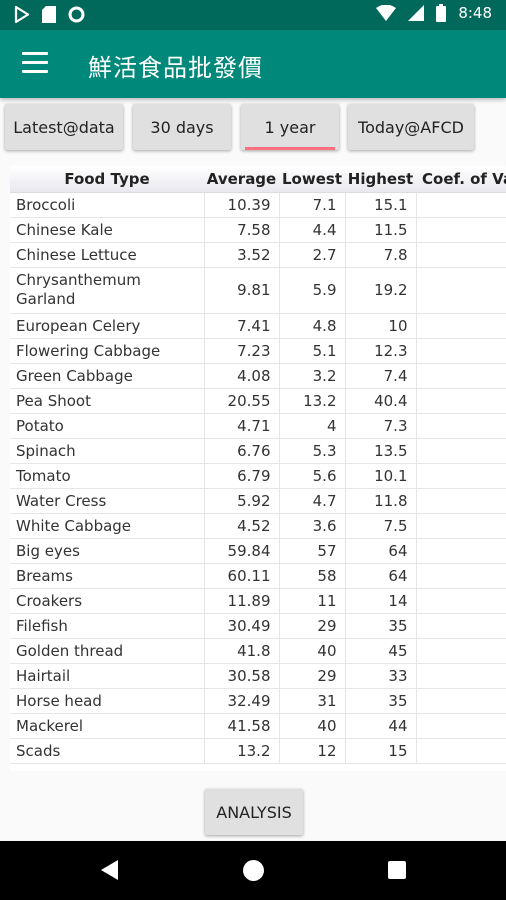 This screenshot has height=900, width=506. What do you see at coordinates (312, 230) in the screenshot?
I see `cell-lowest: 4.4` at bounding box center [312, 230].